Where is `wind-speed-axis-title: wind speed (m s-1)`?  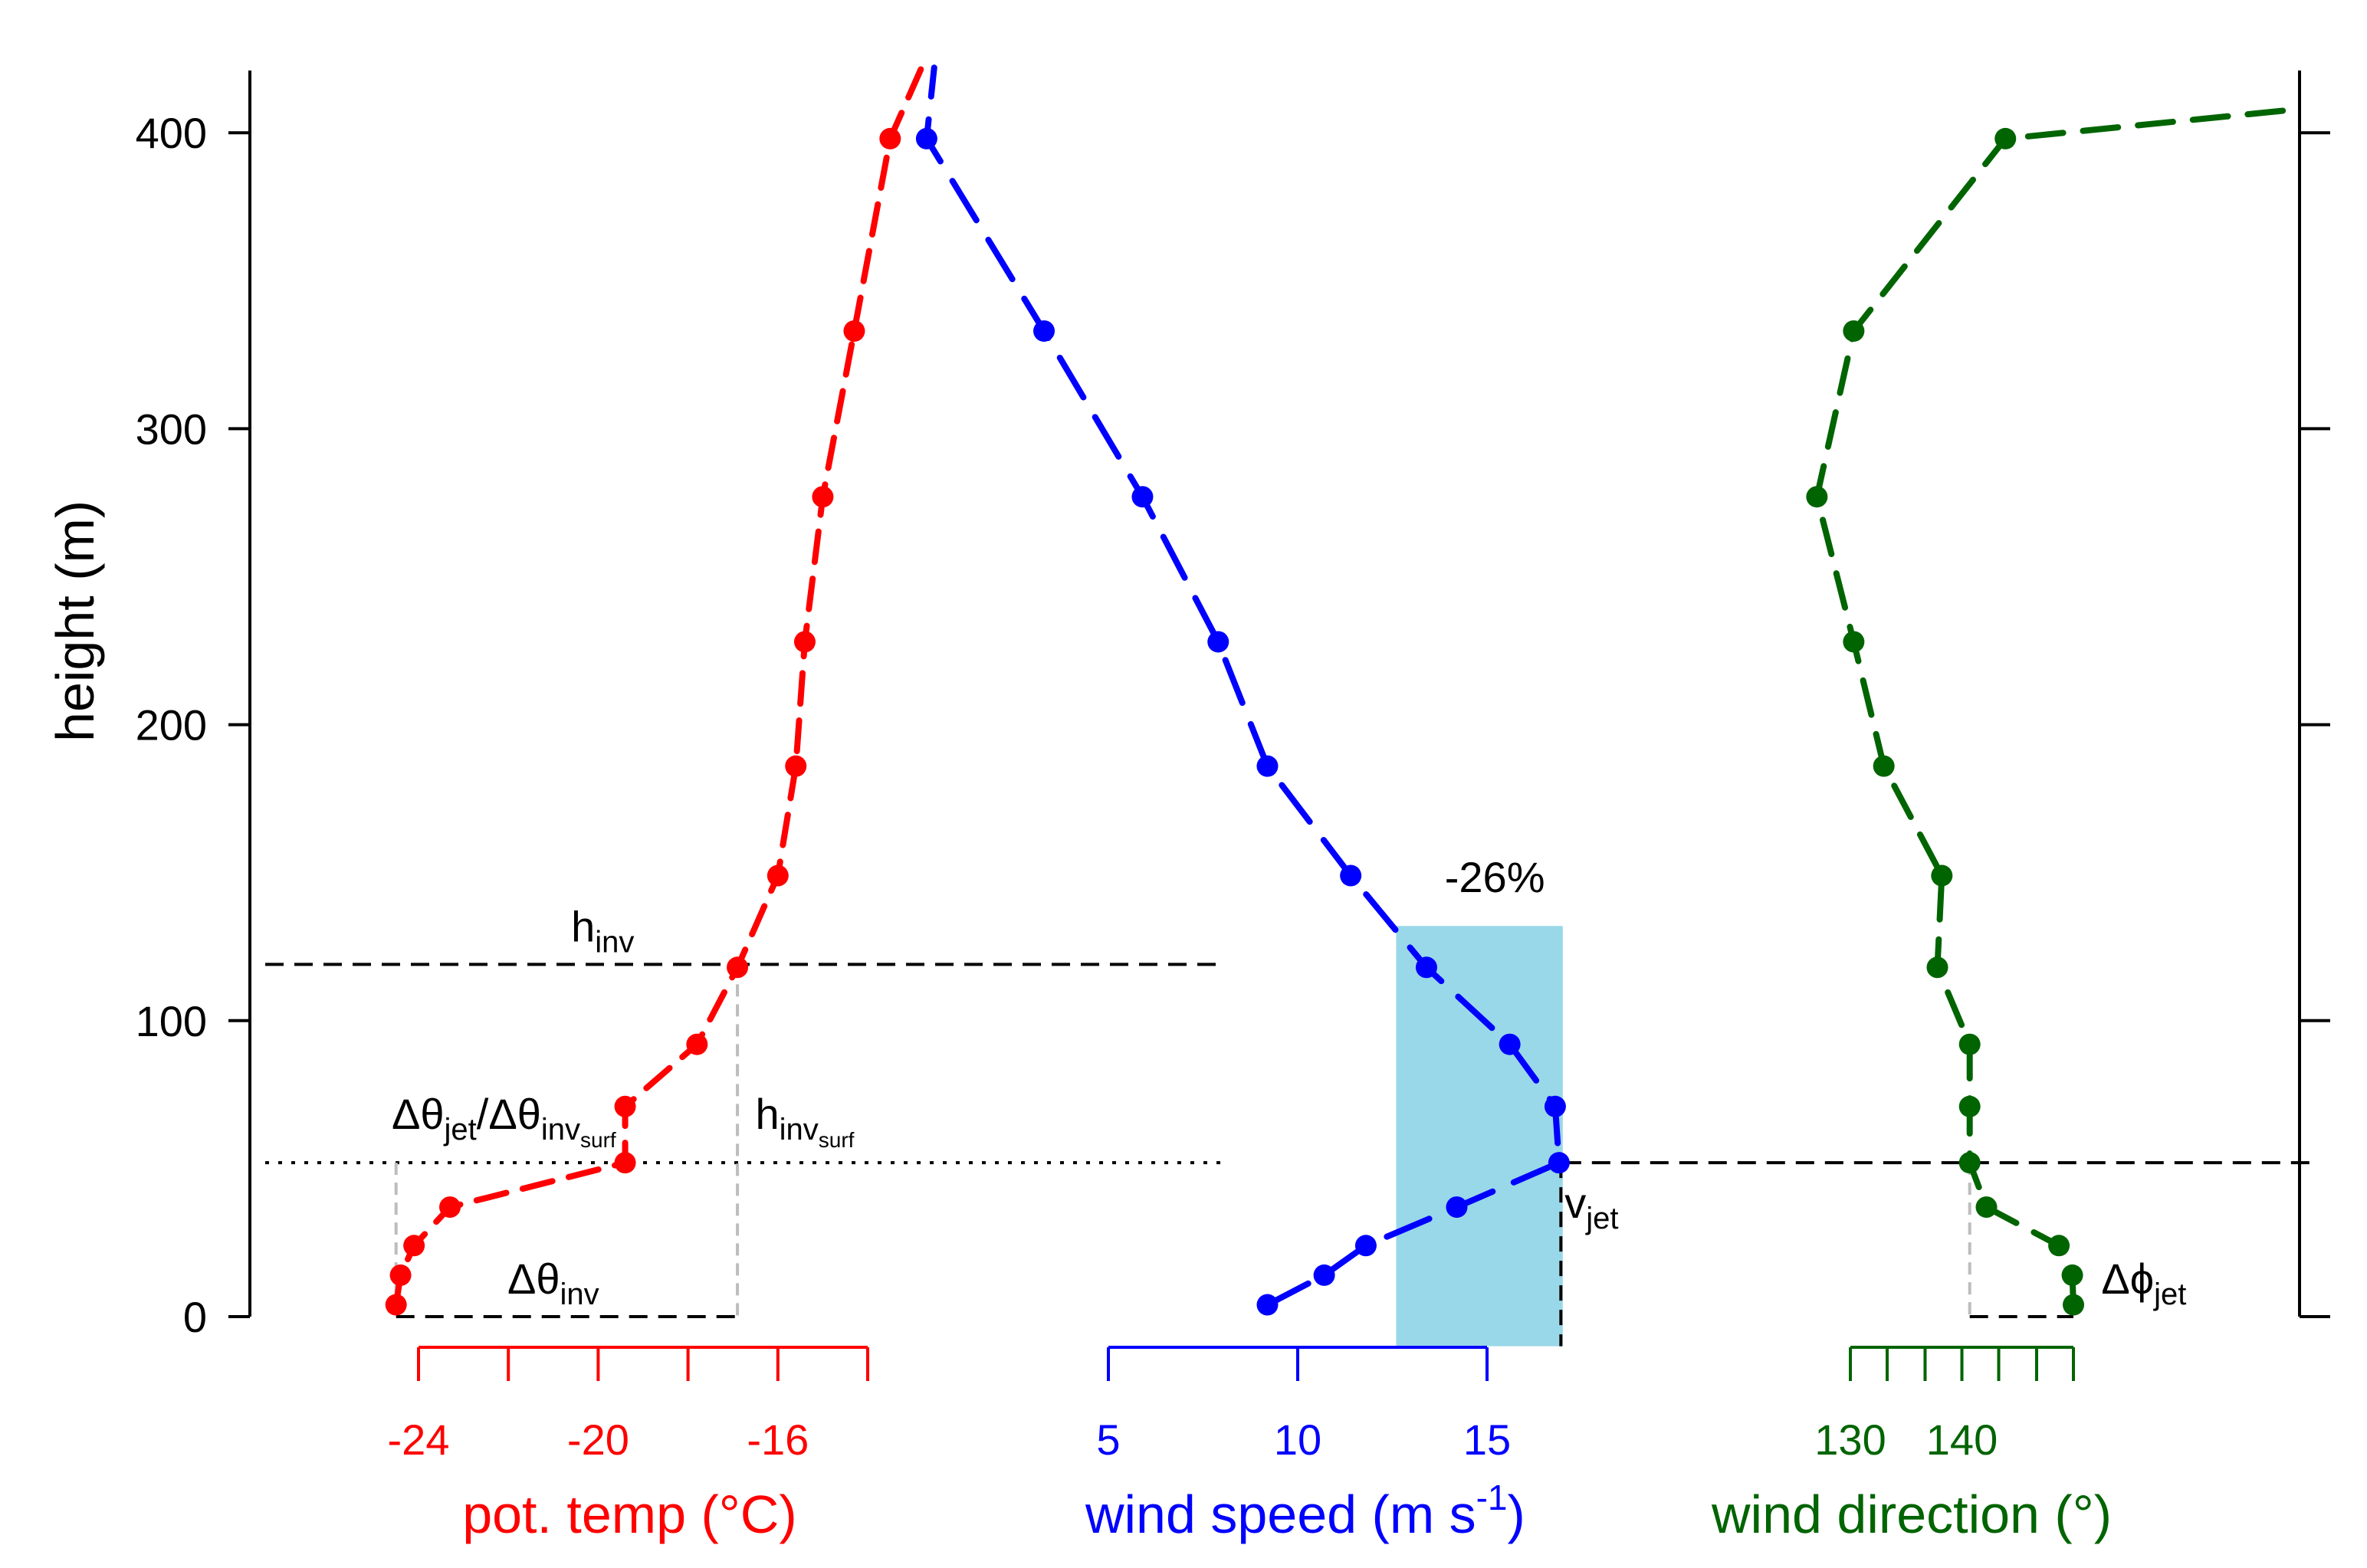
wind-speed-axis-title: wind speed (m s-1) is located at coordinates (1305, 1511).